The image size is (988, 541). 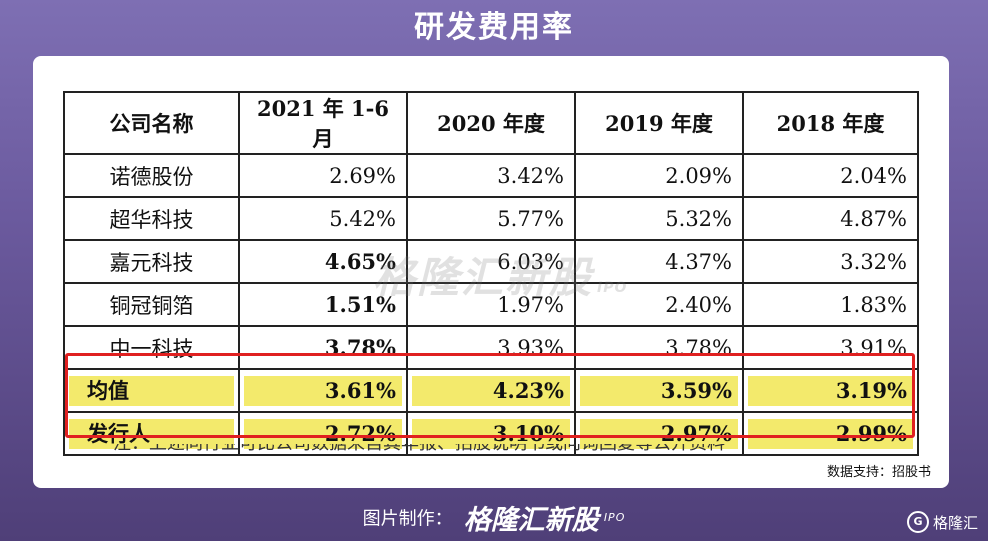 What do you see at coordinates (323, 304) in the screenshot?
I see `value-cell: 1.51%` at bounding box center [323, 304].